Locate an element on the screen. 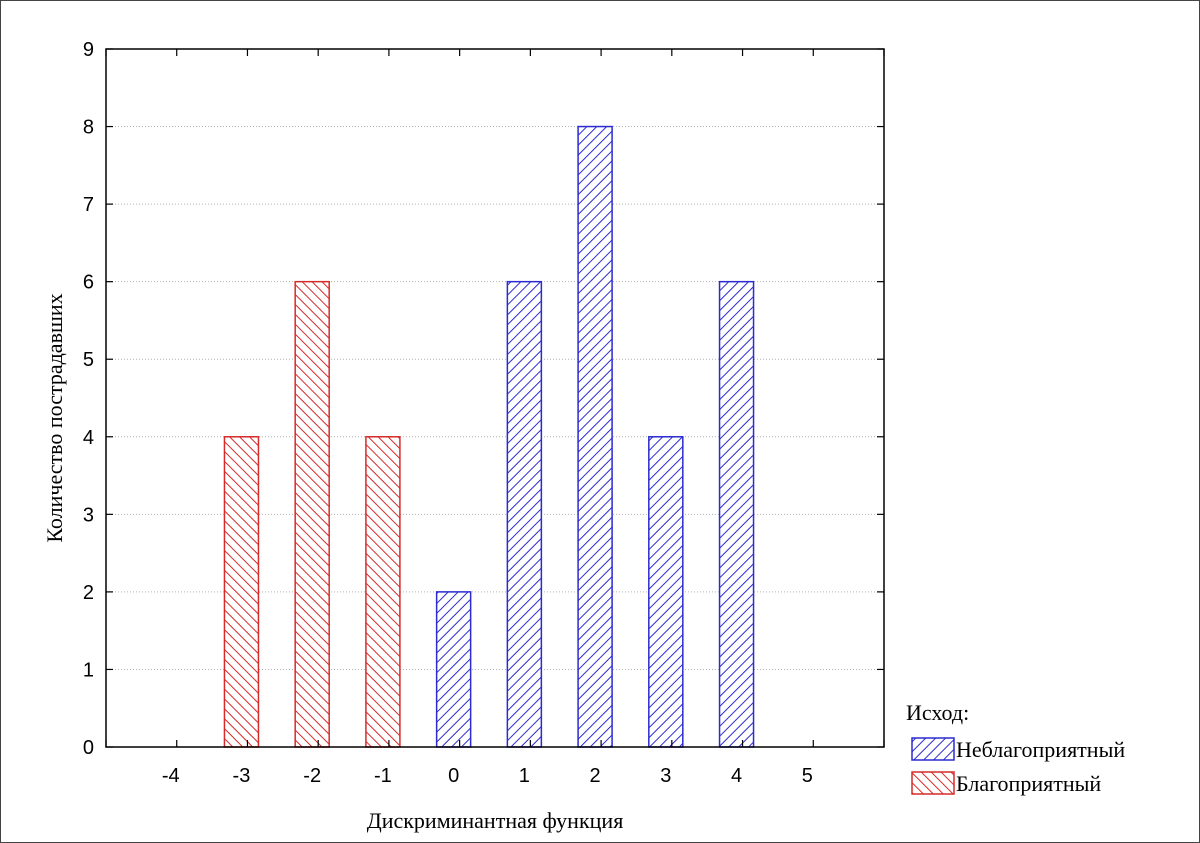  x-tick-label: -1 is located at coordinates (383, 776).